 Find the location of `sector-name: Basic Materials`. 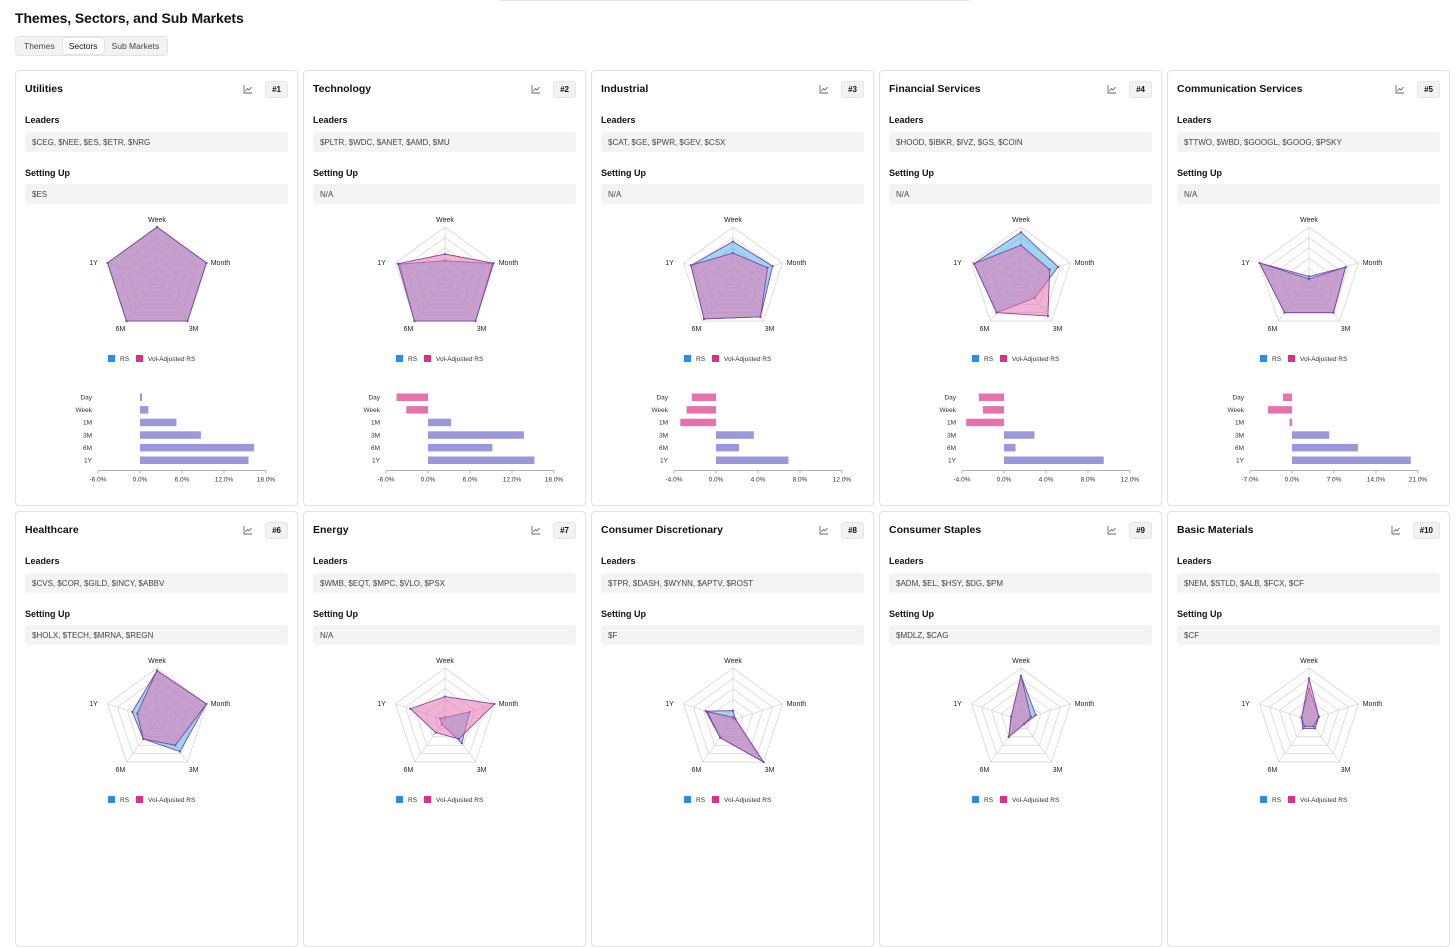

sector-name: Basic Materials is located at coordinates (1215, 530).